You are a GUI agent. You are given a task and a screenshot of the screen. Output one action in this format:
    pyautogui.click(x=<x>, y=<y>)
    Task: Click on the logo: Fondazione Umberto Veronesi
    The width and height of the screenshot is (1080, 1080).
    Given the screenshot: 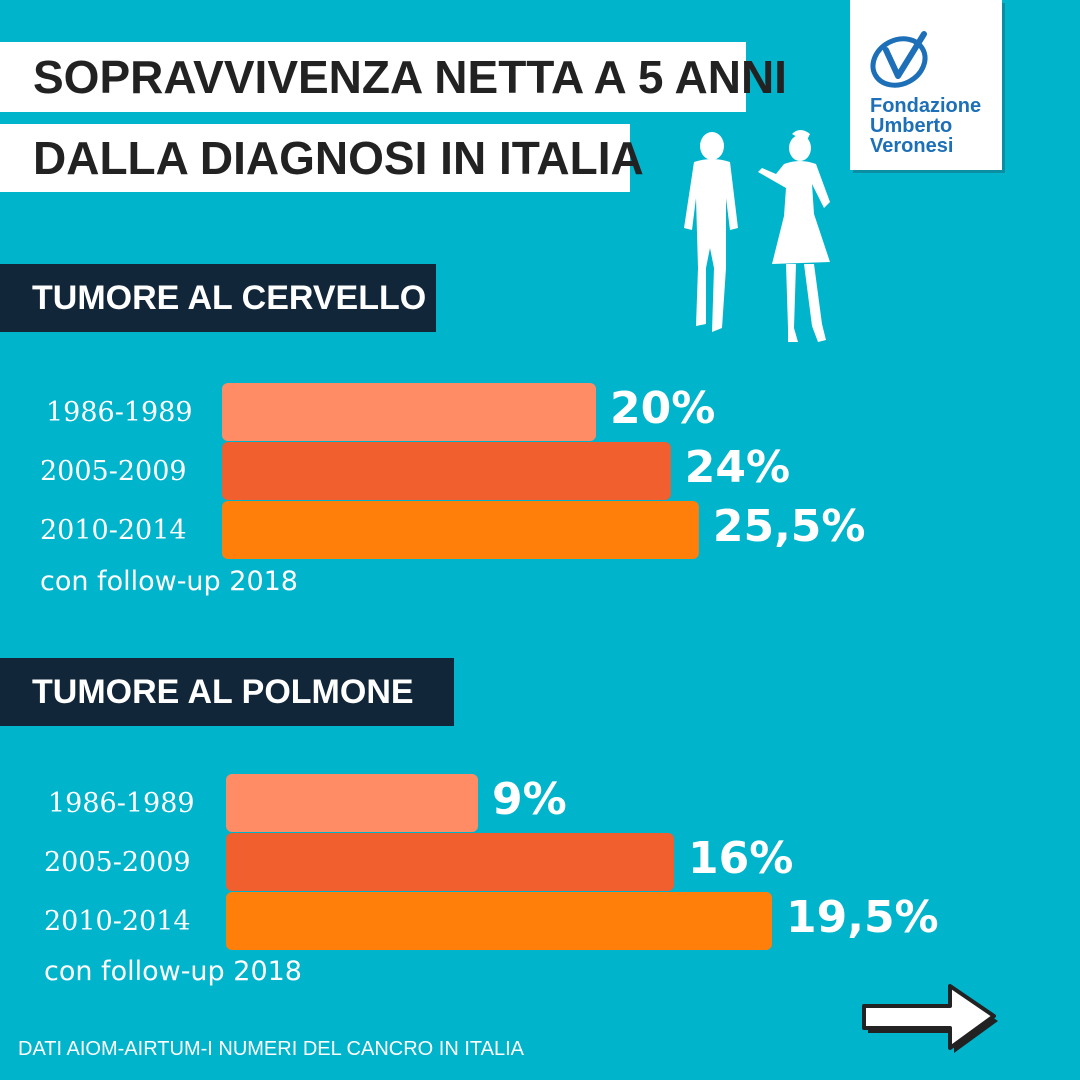 What is the action you would take?
    pyautogui.click(x=926, y=85)
    